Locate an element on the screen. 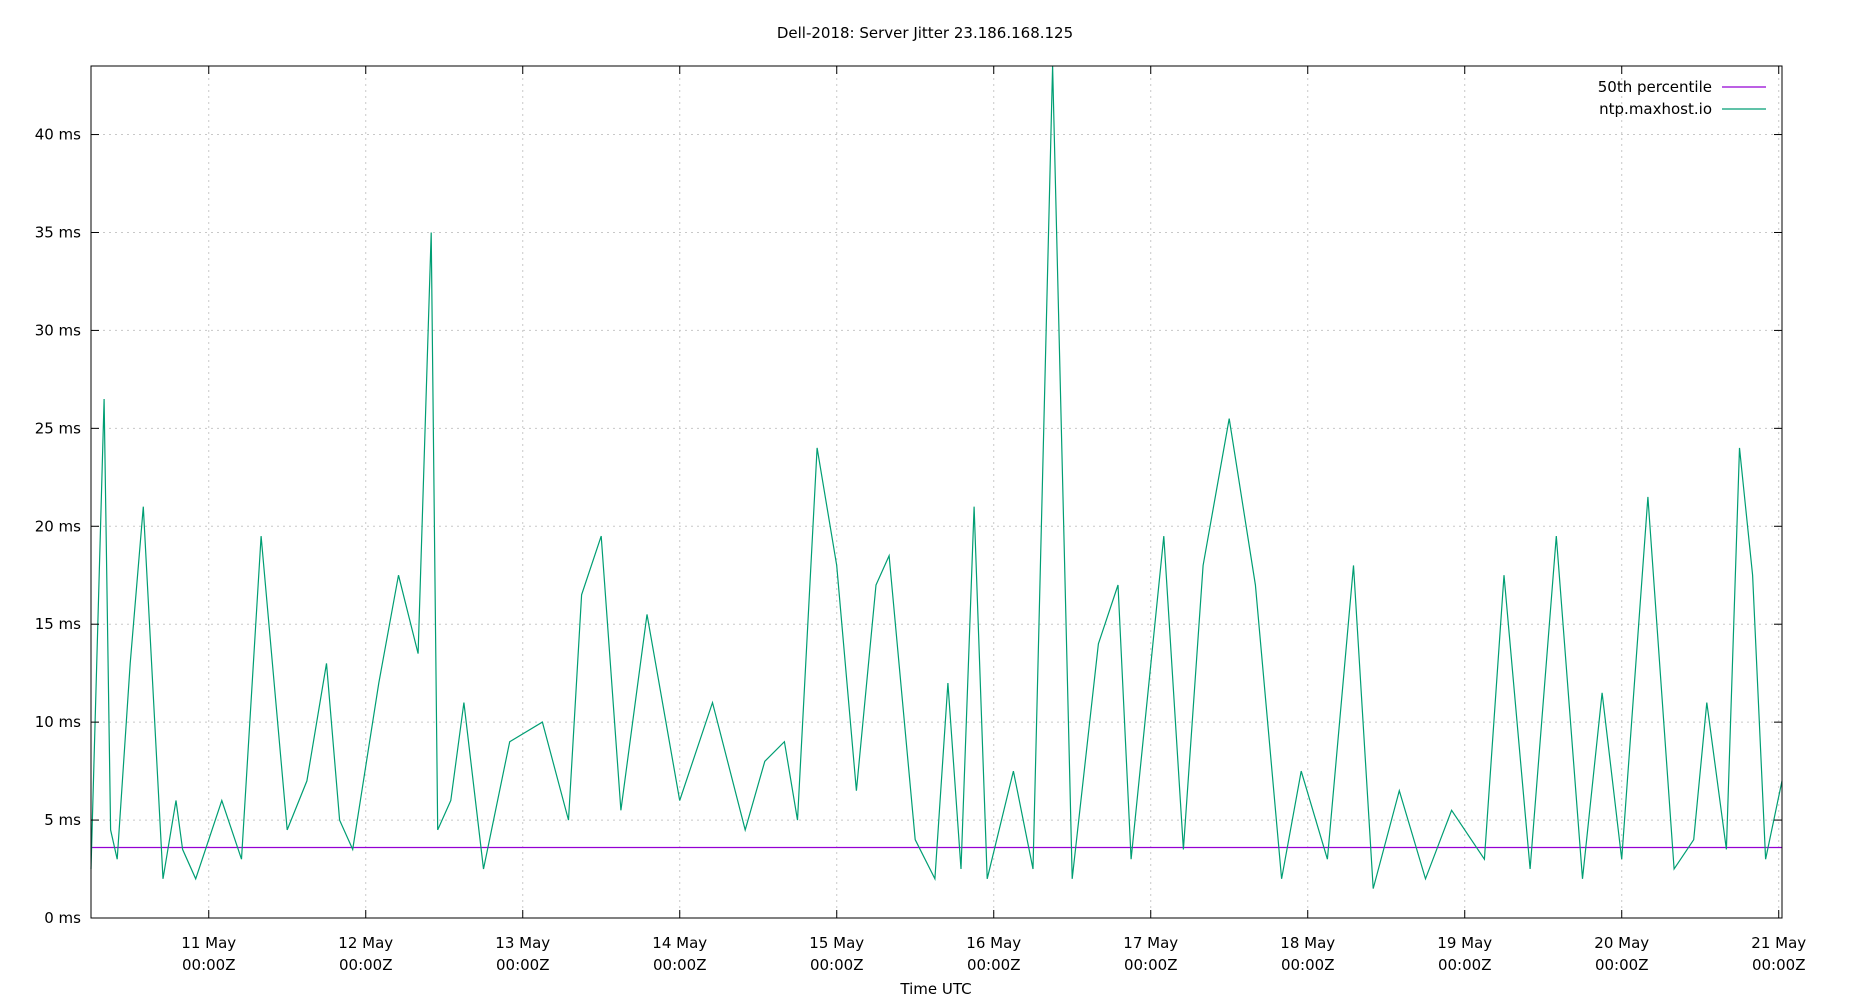 The width and height of the screenshot is (1850, 1000). y-tick-label: 35 ms is located at coordinates (58, 232).